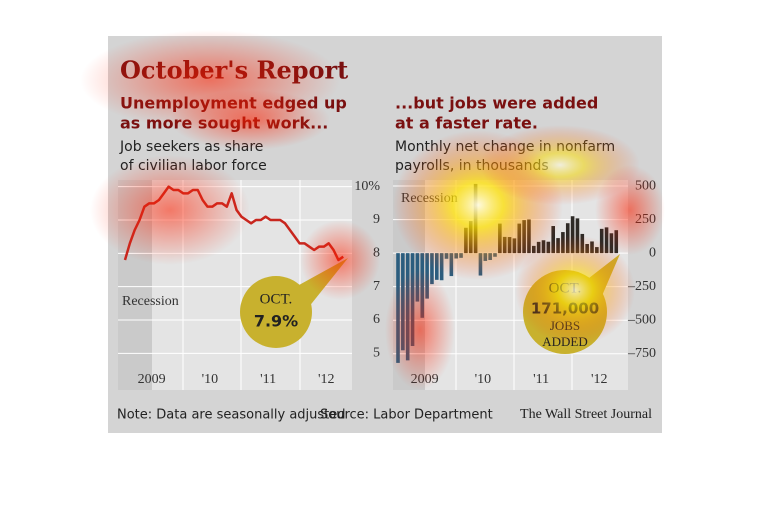 The height and width of the screenshot is (528, 770). I want to click on chart-title: ...but jobs were added, so click(496, 103).